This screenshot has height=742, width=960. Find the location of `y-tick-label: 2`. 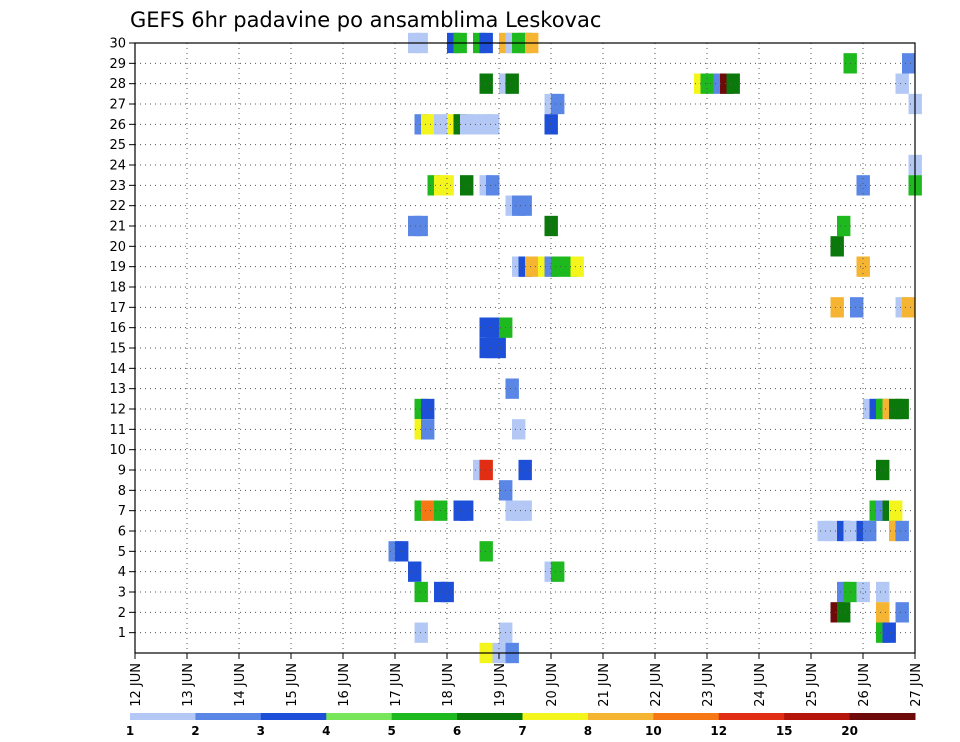

y-tick-label: 2 is located at coordinates (122, 613).